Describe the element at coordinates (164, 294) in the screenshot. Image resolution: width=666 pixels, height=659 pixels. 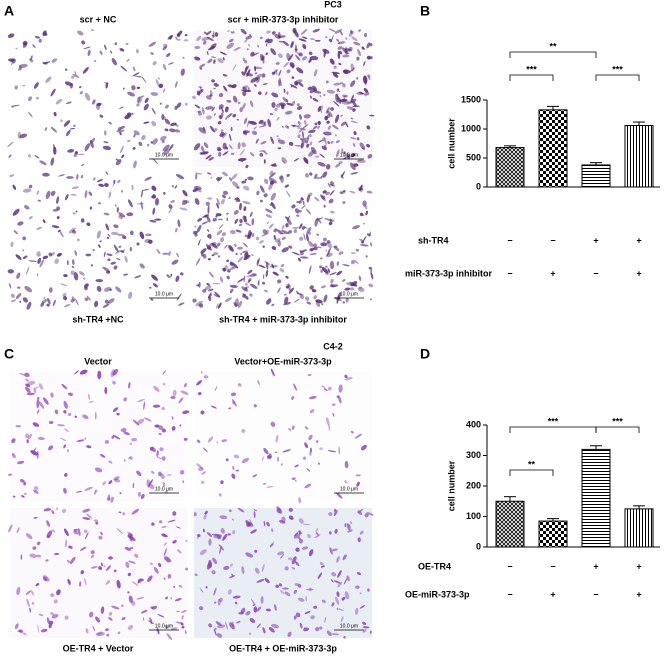
I see `scale-label: 10.0 μm` at that location.